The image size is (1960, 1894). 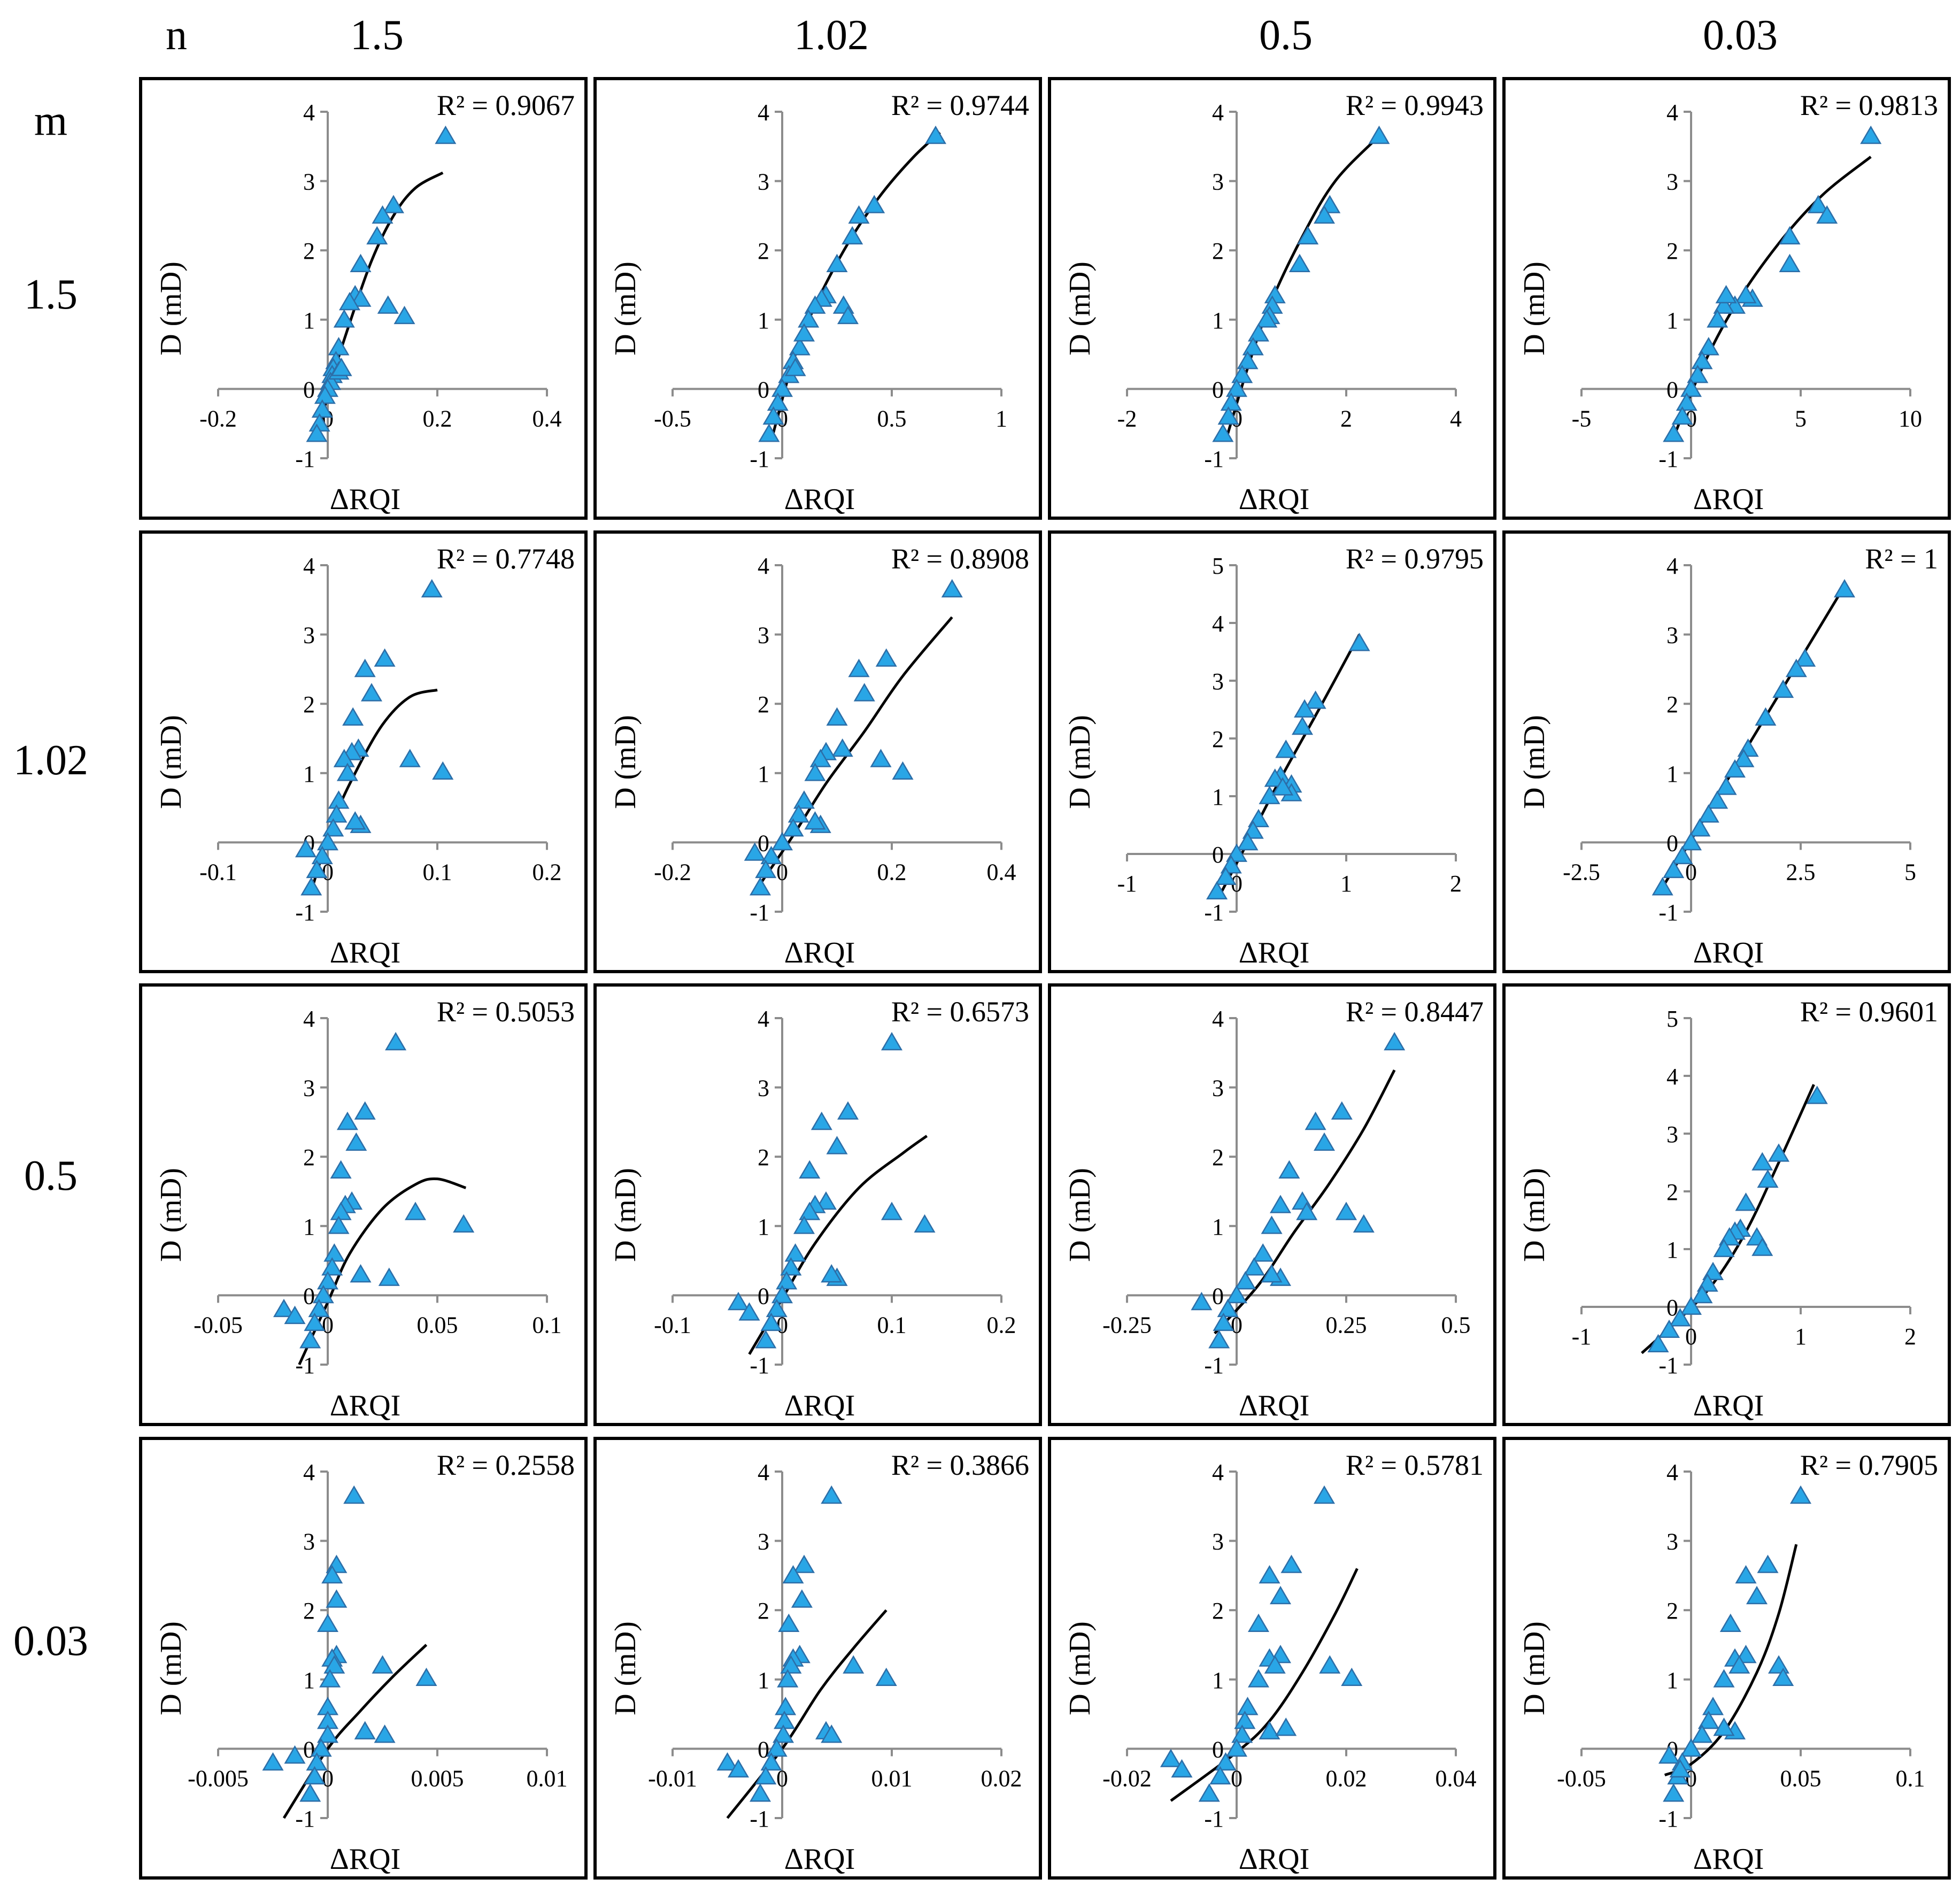 I want to click on m-value-3: 0.5, so click(x=51, y=1175).